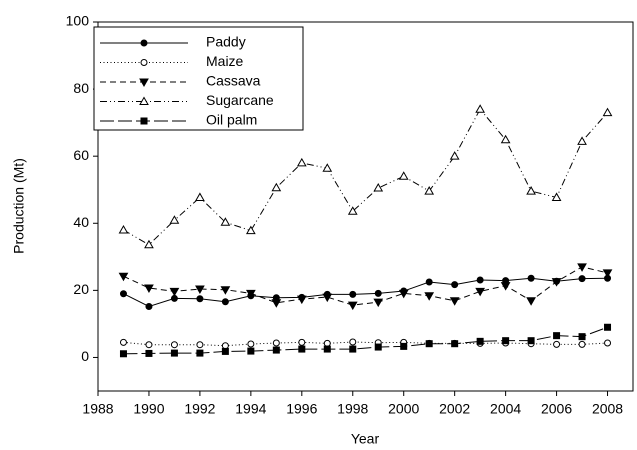 The height and width of the screenshot is (450, 637). What do you see at coordinates (81, 289) in the screenshot?
I see `y-tick-label: 20` at bounding box center [81, 289].